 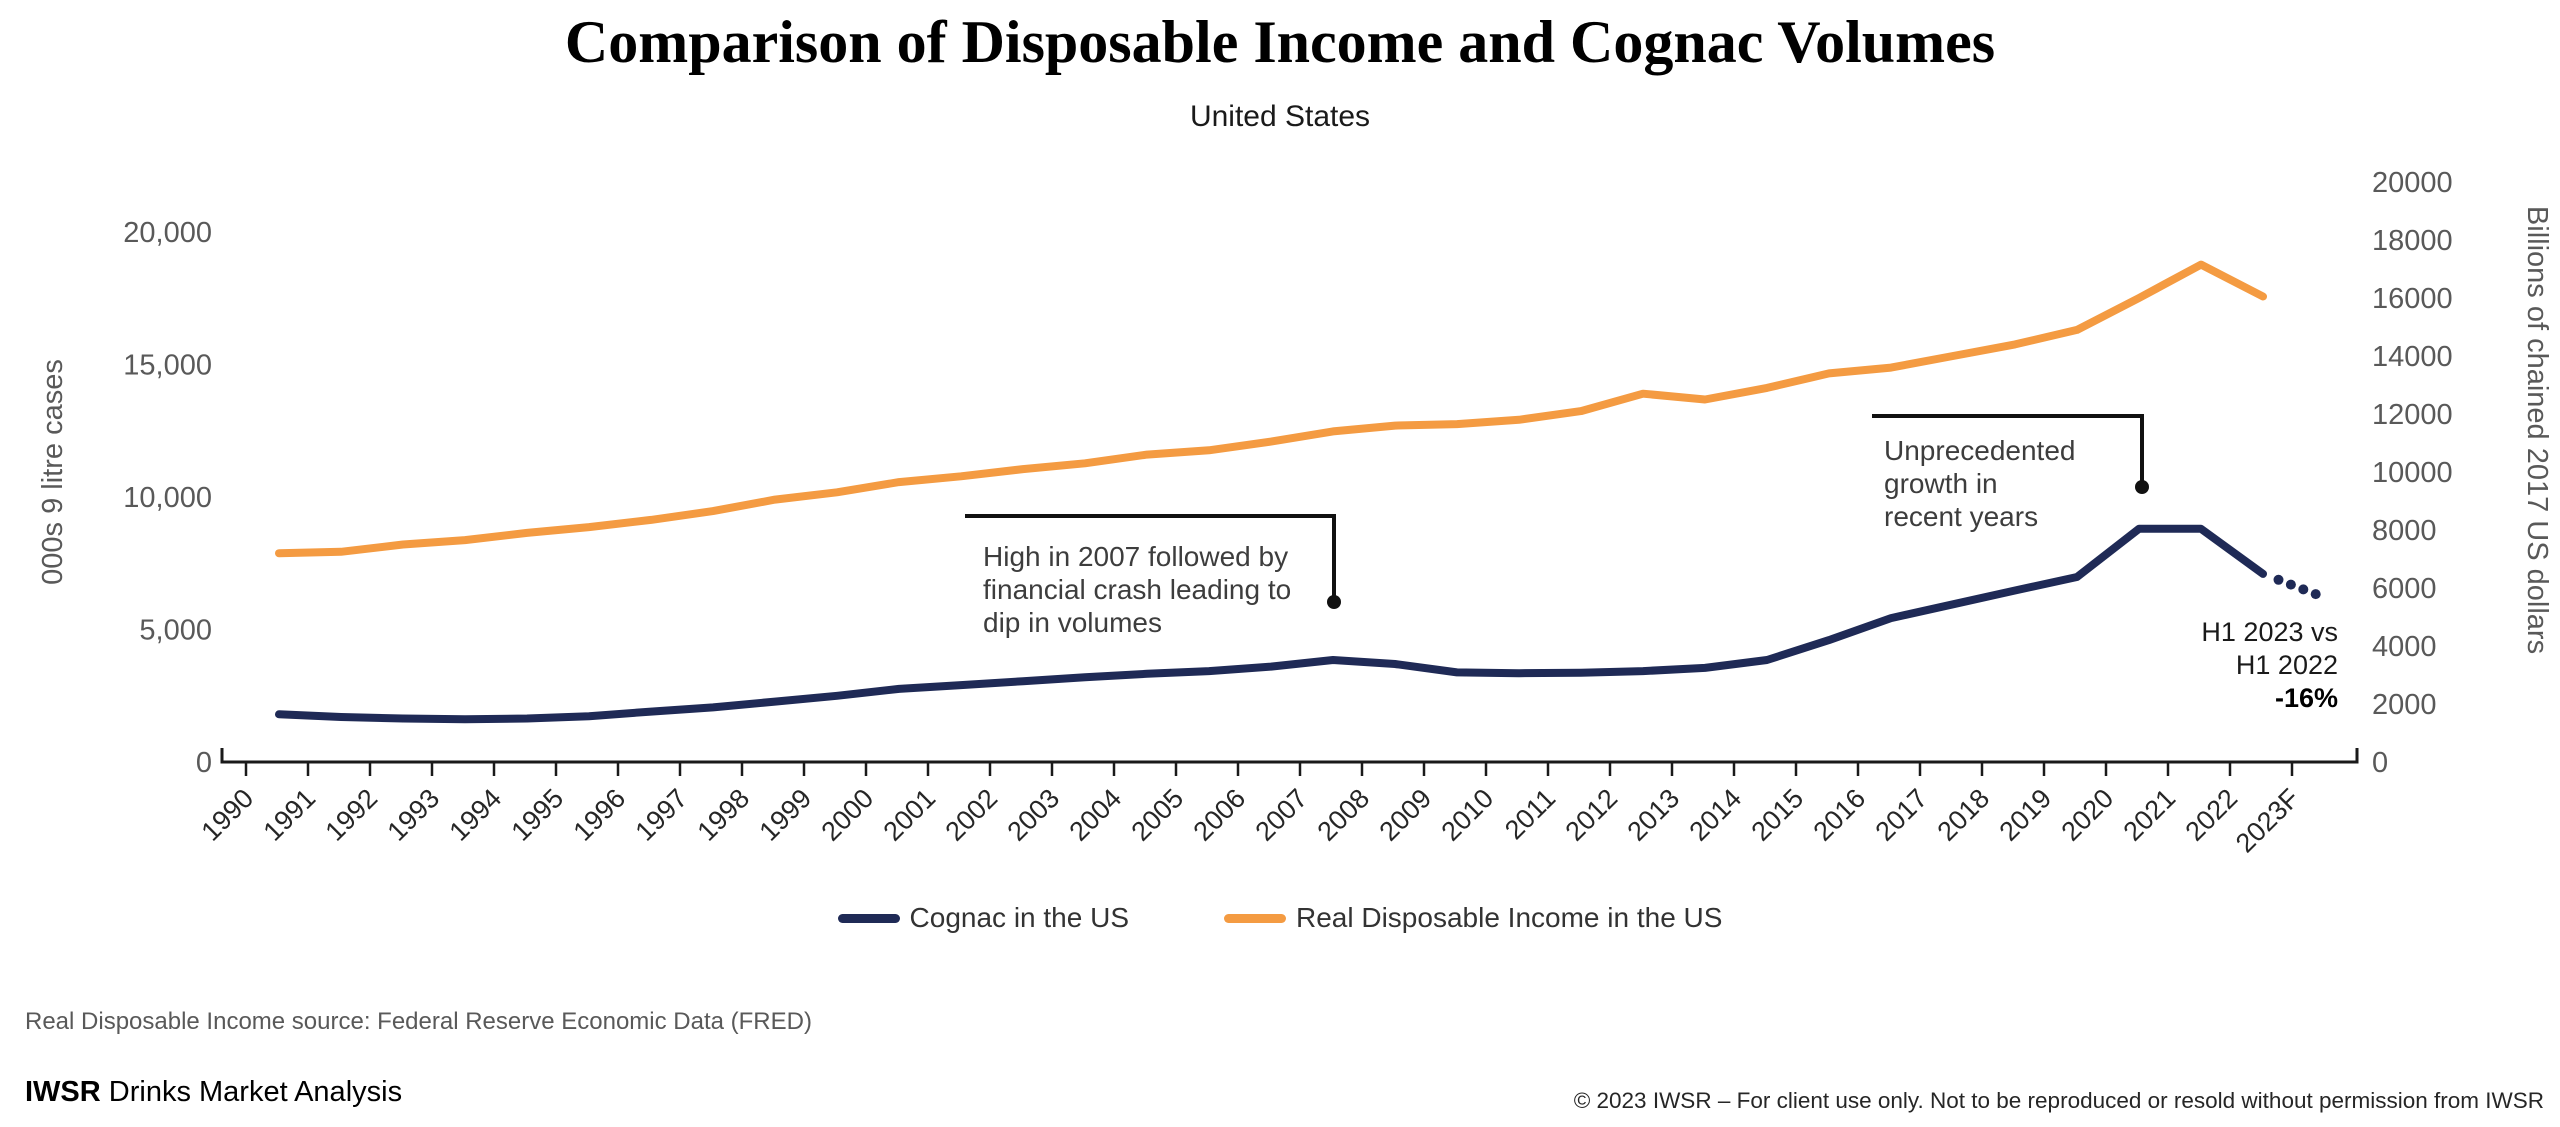 I want to click on right-axis-title: Billions of chained 2017 US dollars, so click(x=2537, y=430).